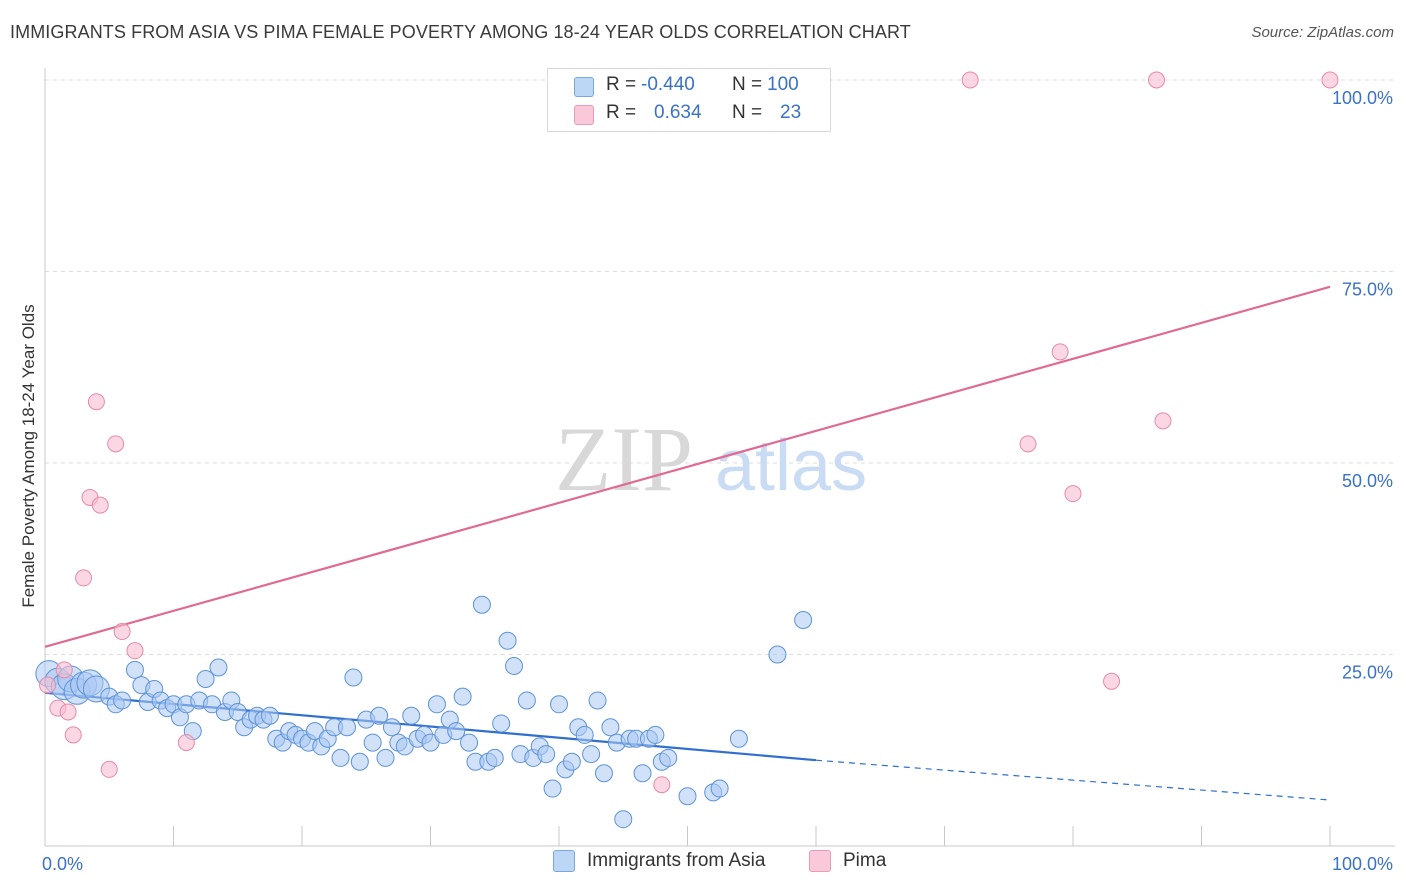  What do you see at coordinates (1362, 864) in the screenshot?
I see `x-tick-label: 100.0%` at bounding box center [1362, 864].